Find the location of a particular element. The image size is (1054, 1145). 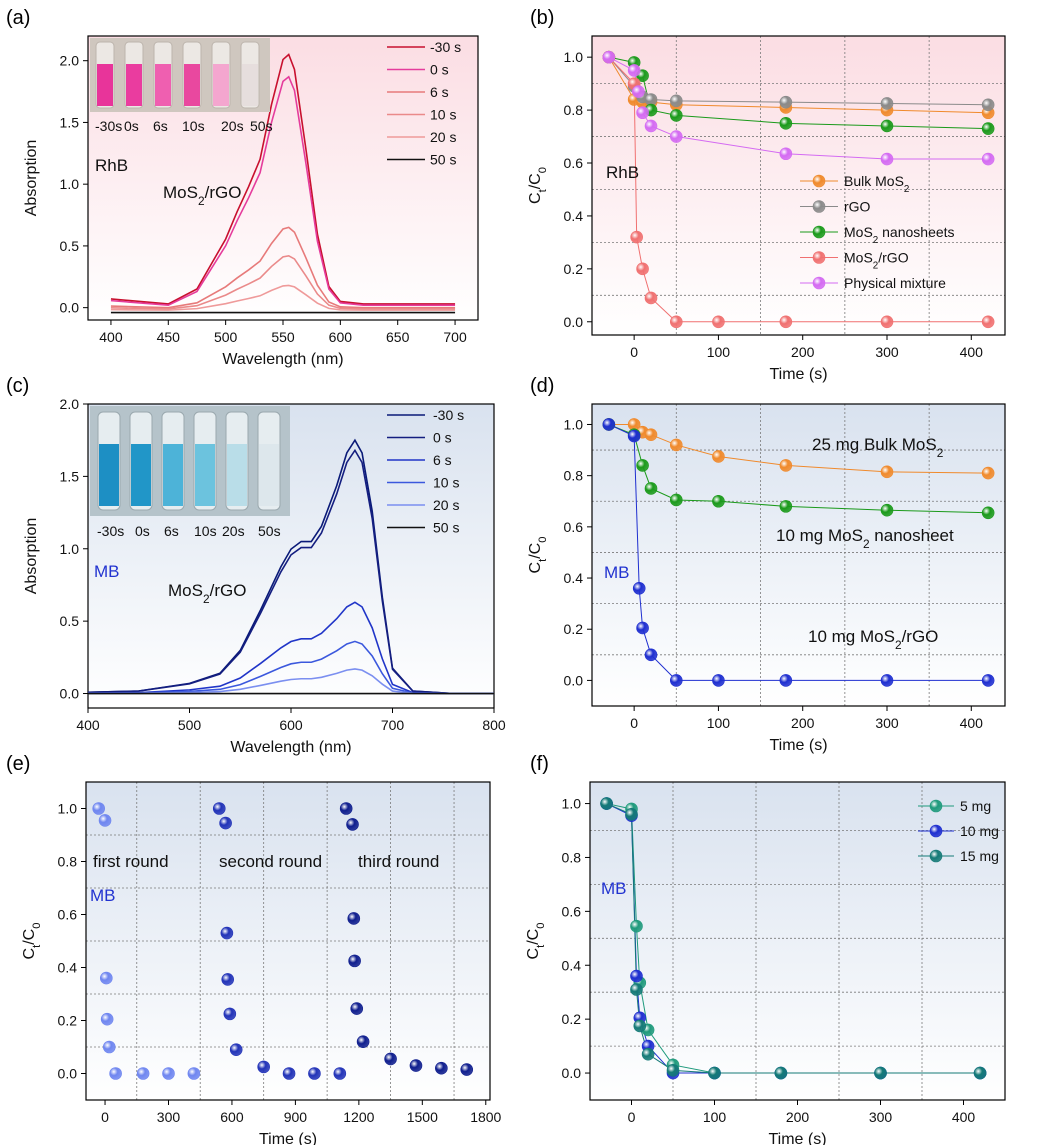

panel-label-a: (a) is located at coordinates (18, 18).